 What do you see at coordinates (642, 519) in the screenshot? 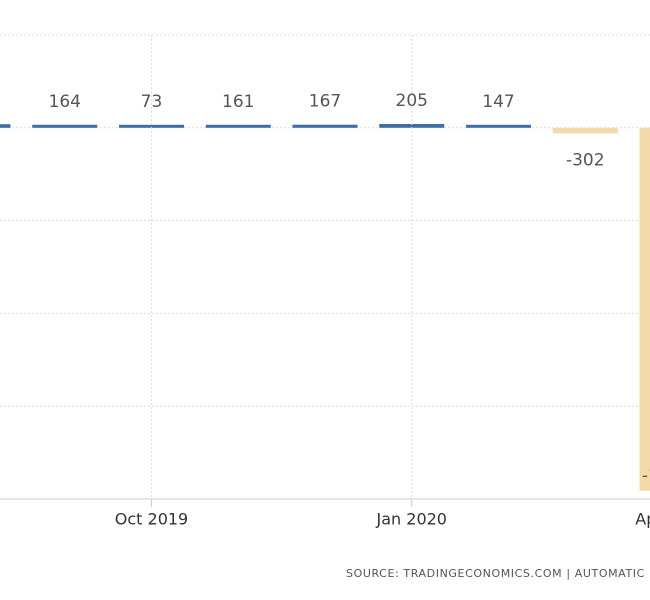
I see `x-tick-label: Apr 2020` at bounding box center [642, 519].